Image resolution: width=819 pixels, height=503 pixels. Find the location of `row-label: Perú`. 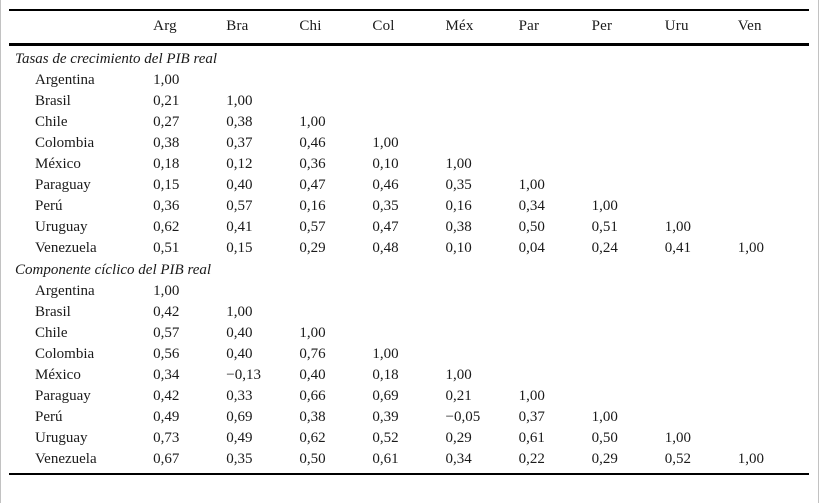

row-label: Perú is located at coordinates (49, 417).